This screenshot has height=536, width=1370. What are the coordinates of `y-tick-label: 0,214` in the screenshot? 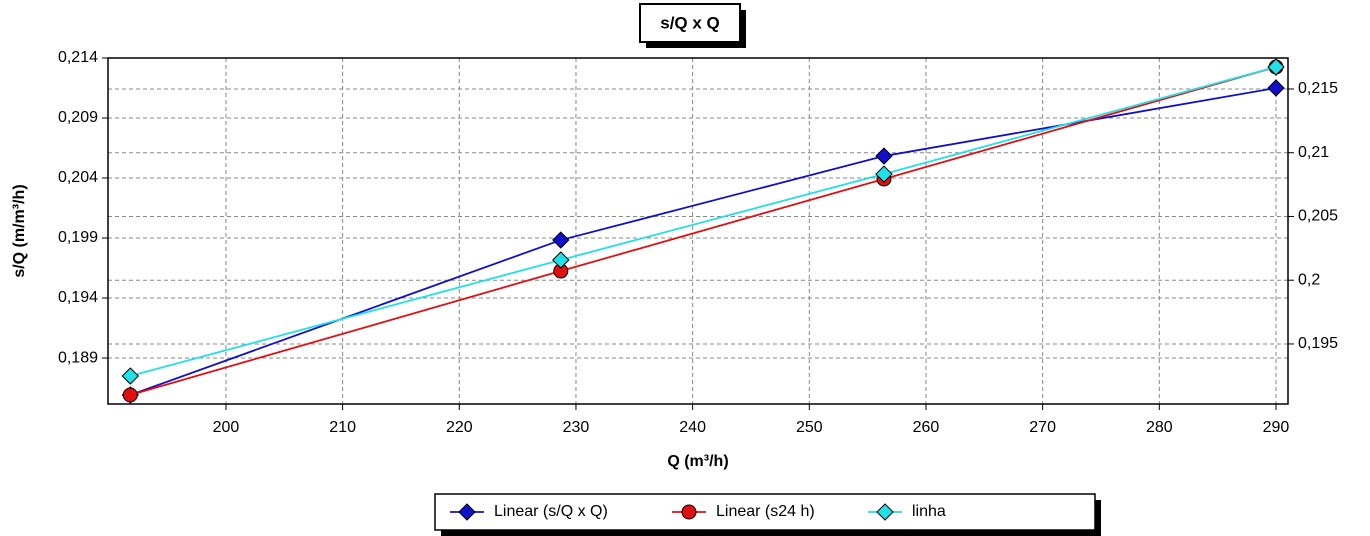 It's located at (78, 57).